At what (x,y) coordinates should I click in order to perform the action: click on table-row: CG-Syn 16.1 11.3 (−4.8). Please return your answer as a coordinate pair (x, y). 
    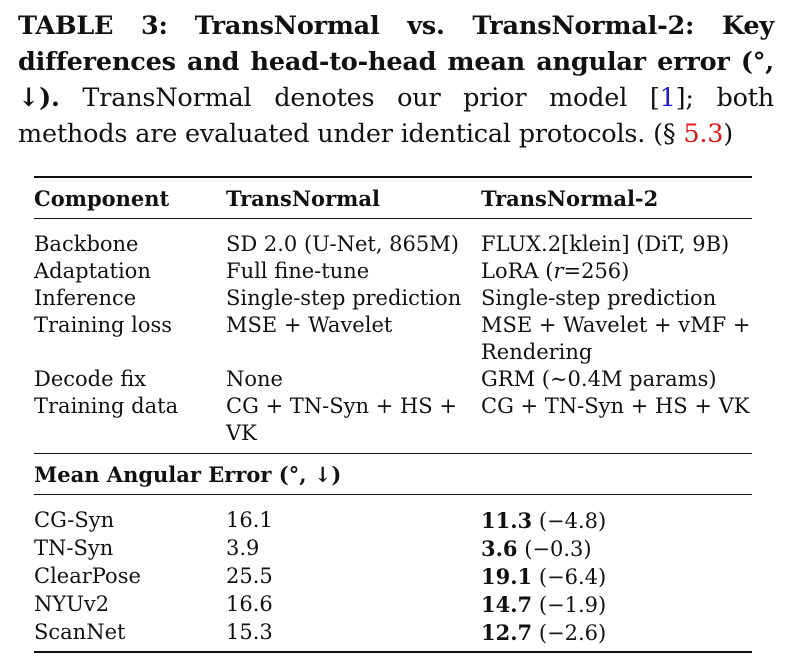
    Looking at the image, I should click on (393, 521).